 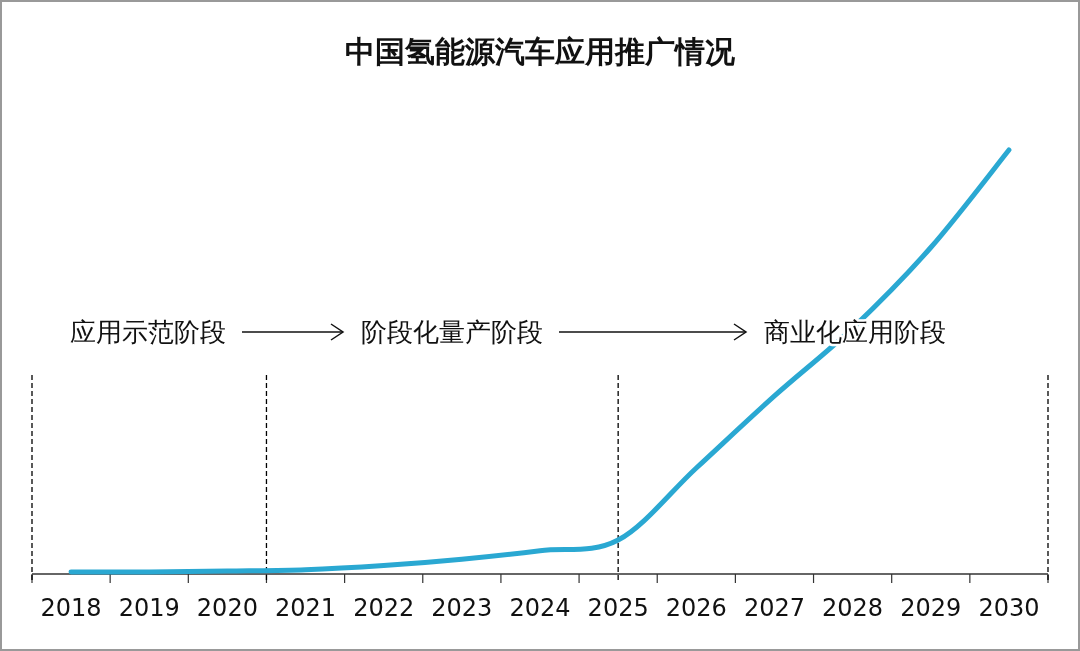 I want to click on x-tick-label: 2025, so click(x=618, y=608).